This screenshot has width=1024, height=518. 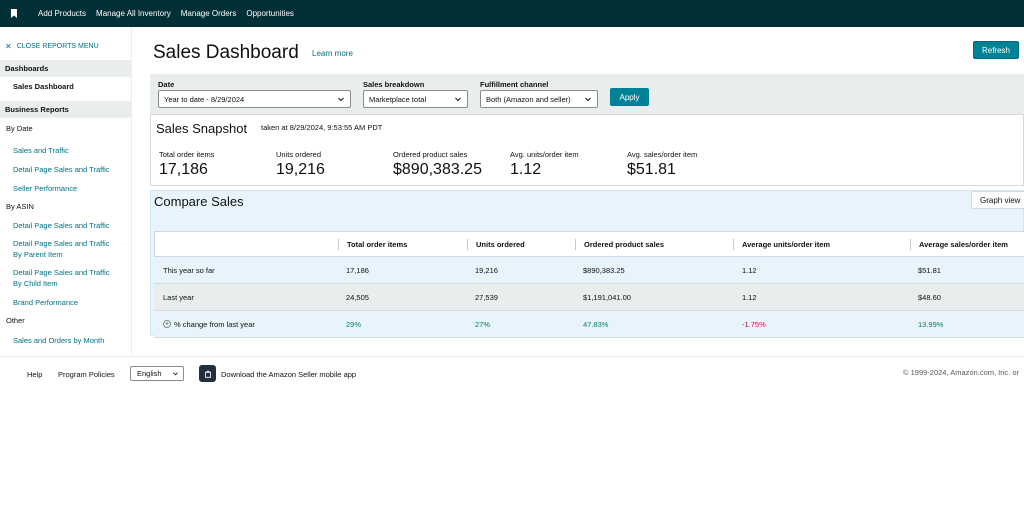 I want to click on language-select: English, so click(x=157, y=373).